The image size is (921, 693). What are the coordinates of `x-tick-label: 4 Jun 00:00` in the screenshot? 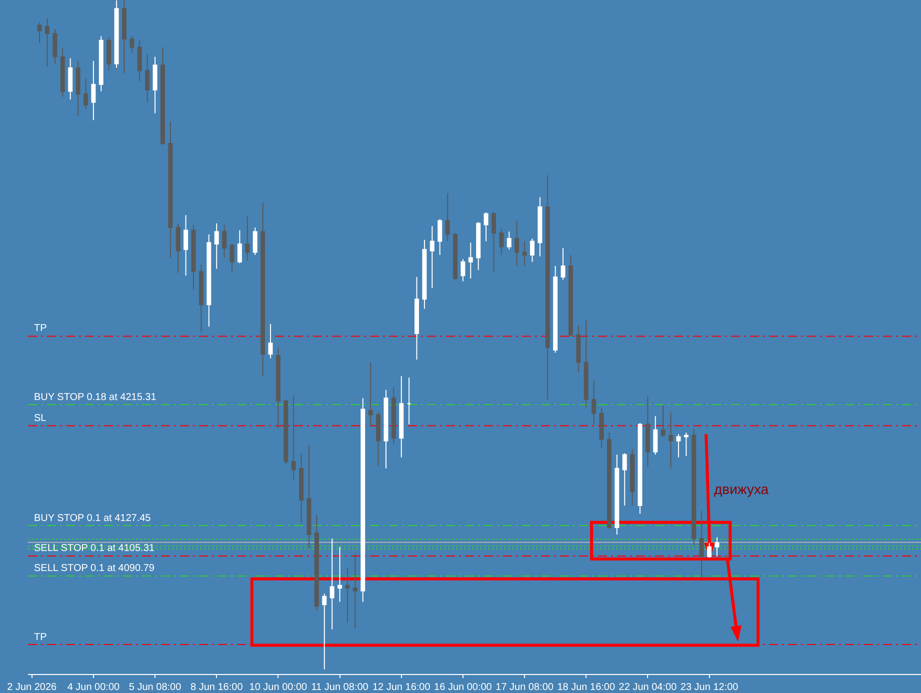 It's located at (93, 687).